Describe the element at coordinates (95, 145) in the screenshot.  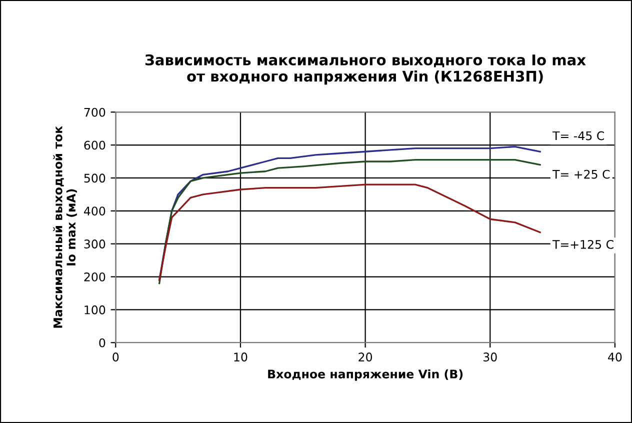
I see `y-tick-label: 600` at that location.